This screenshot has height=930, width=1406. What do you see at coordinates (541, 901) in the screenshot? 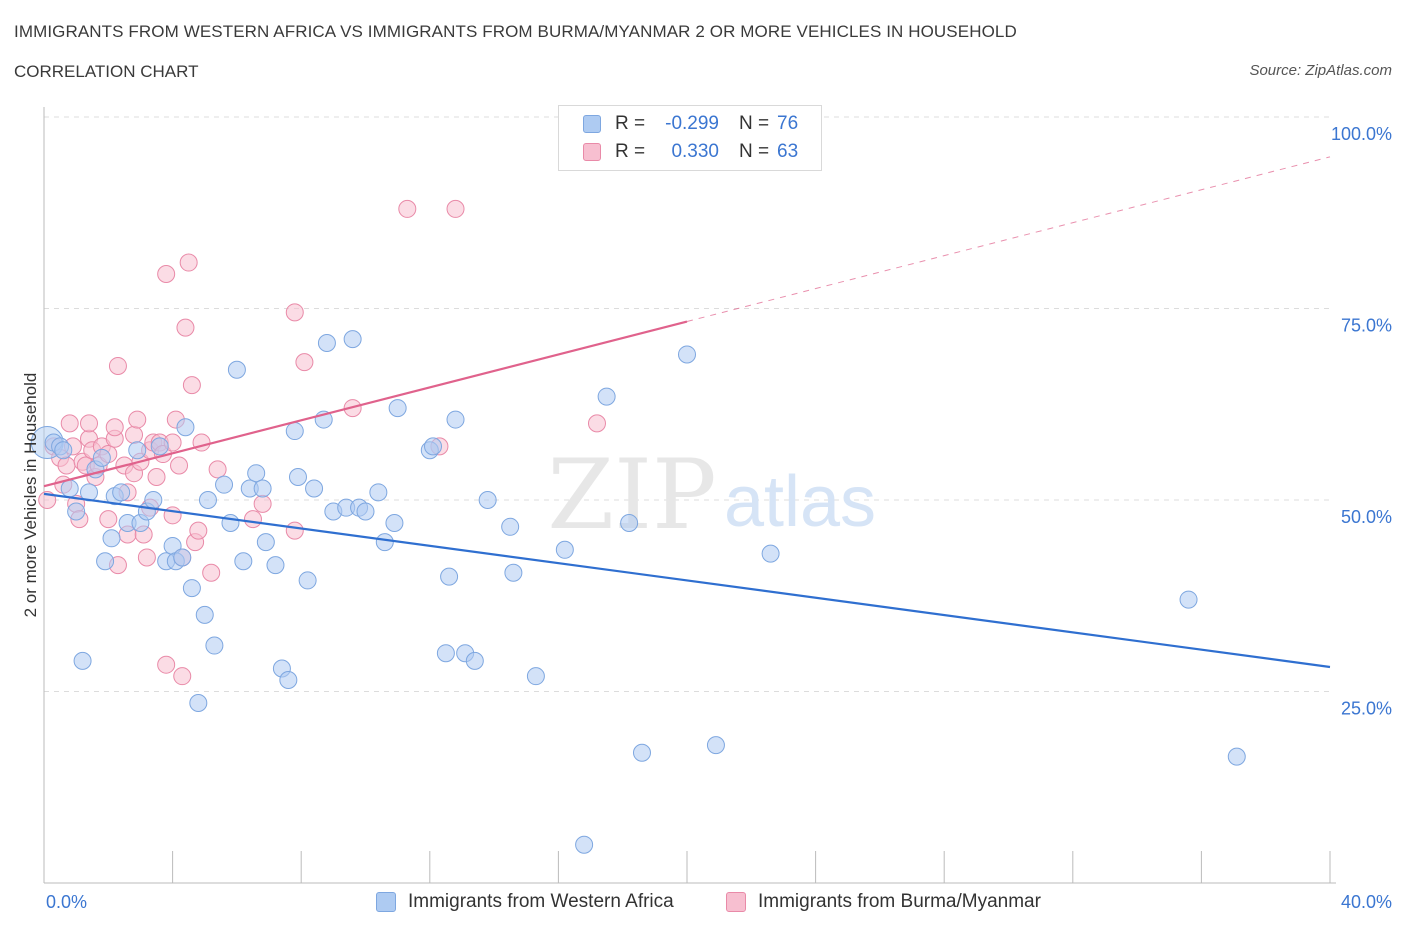
I see `bottom-legend-label-western-africa: Immigrants from Western Africa` at bounding box center [541, 901].